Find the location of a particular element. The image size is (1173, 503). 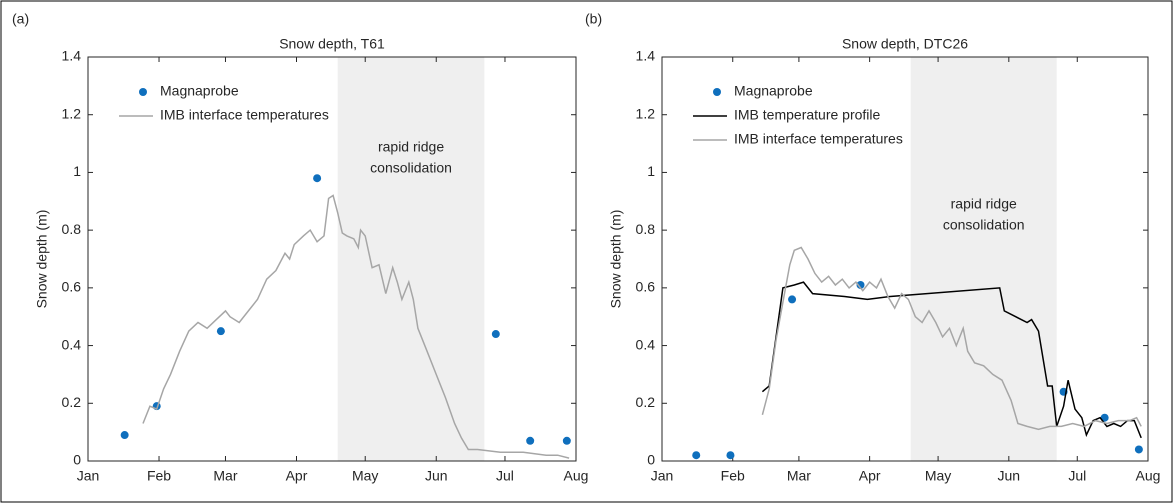

legend-label: IMB temperature profile is located at coordinates (807, 115).